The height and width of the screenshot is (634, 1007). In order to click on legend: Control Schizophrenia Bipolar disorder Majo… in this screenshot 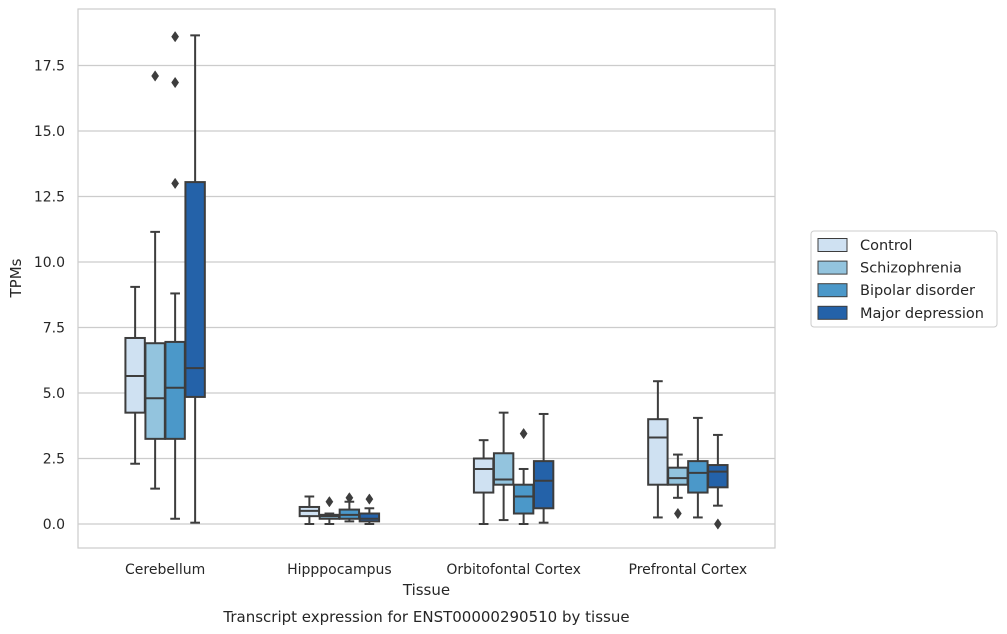, I will do `click(904, 279)`.